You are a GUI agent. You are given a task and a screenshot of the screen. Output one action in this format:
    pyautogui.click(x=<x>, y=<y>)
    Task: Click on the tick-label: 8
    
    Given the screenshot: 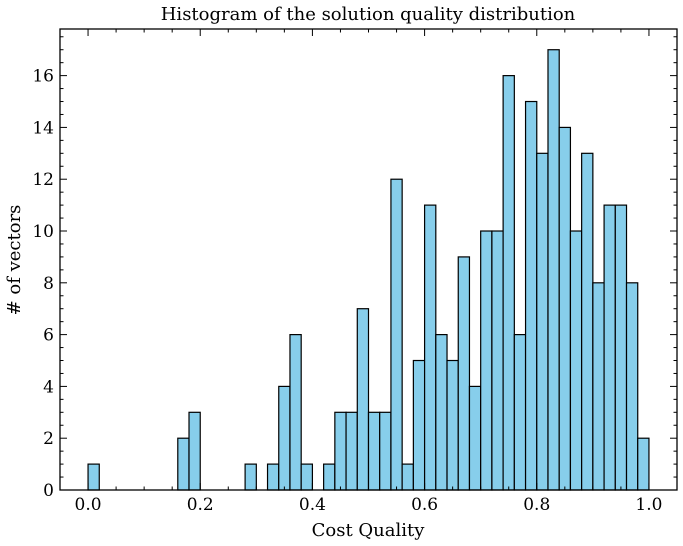 What is the action you would take?
    pyautogui.click(x=48, y=284)
    